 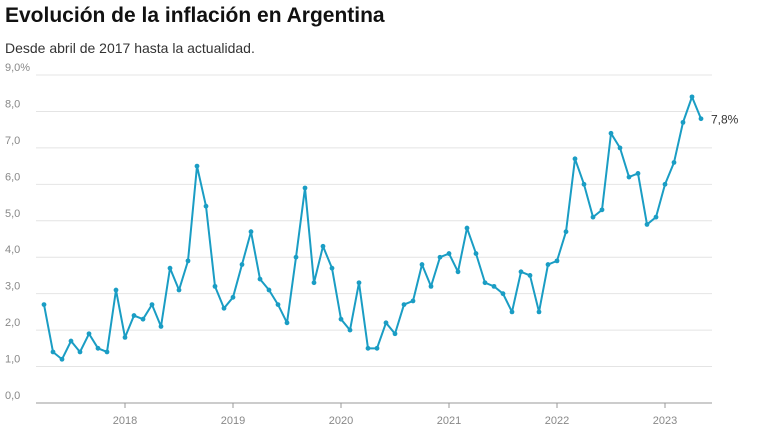 What do you see at coordinates (17, 68) in the screenshot?
I see `y-tick-label: 9,0%` at bounding box center [17, 68].